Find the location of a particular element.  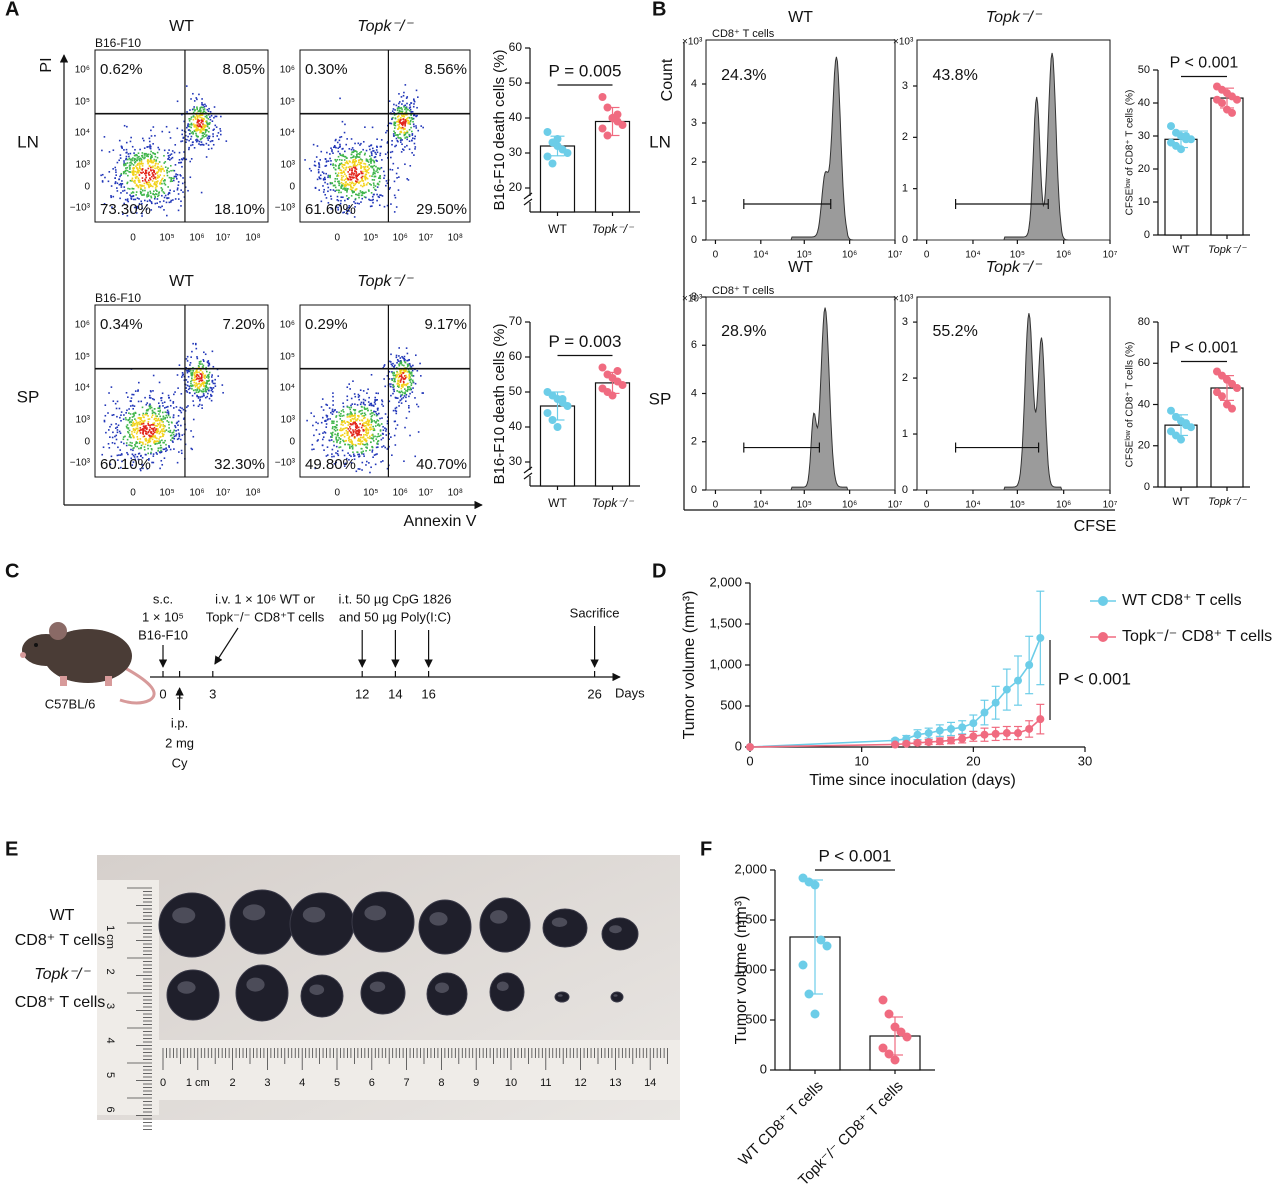

x-tick-label: 10⁴ is located at coordinates (760, 505).